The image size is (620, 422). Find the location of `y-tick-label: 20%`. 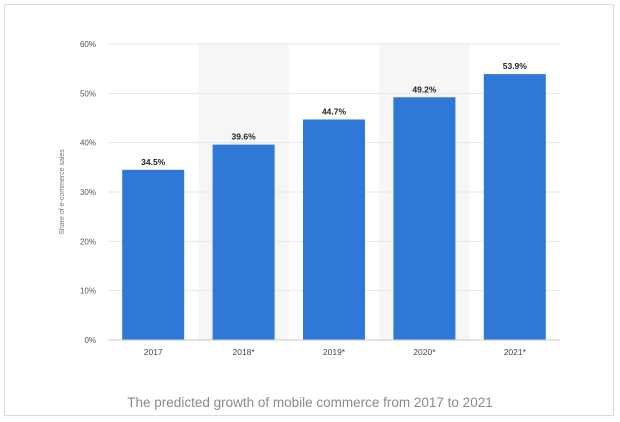

y-tick-label: 20% is located at coordinates (88, 241).